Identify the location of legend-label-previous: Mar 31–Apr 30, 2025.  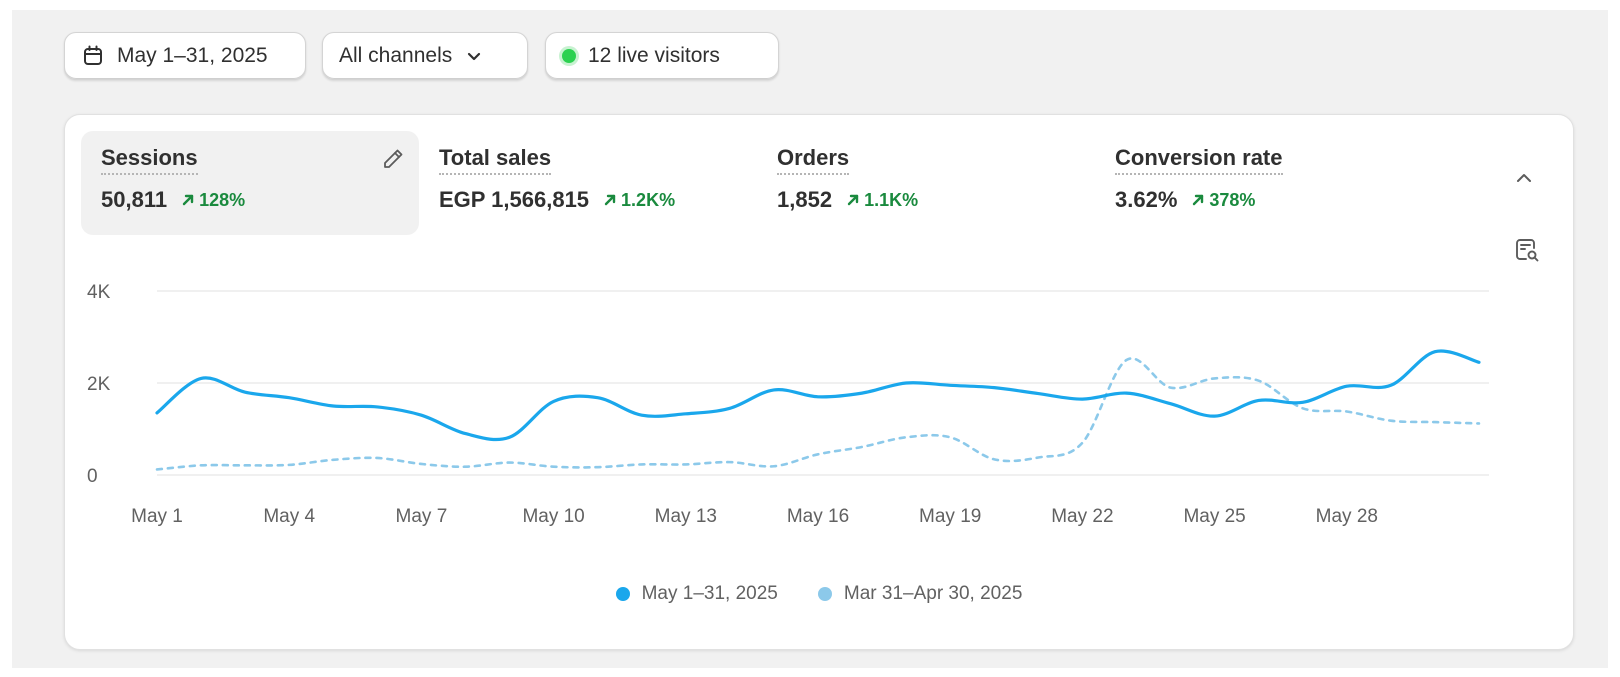
(933, 593).